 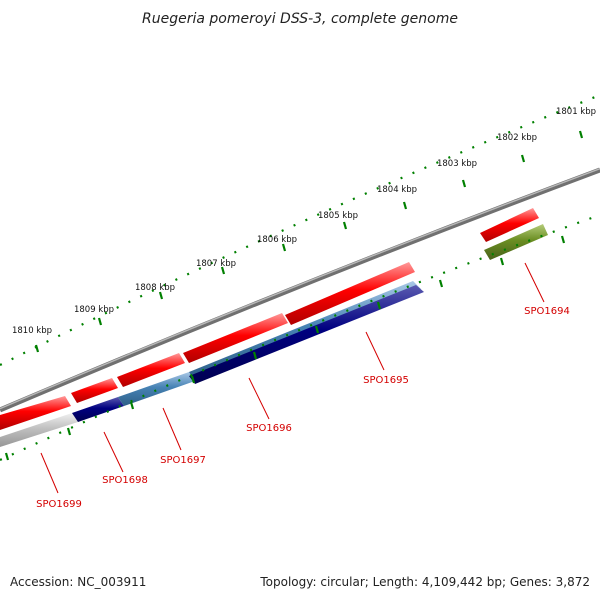 I want to click on ruler-label: 1803 kbp, so click(x=457, y=164).